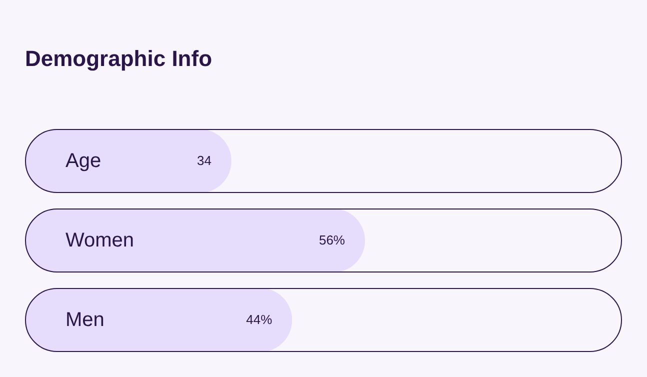 The height and width of the screenshot is (377, 647). I want to click on y-tick-label: Women, so click(100, 241).